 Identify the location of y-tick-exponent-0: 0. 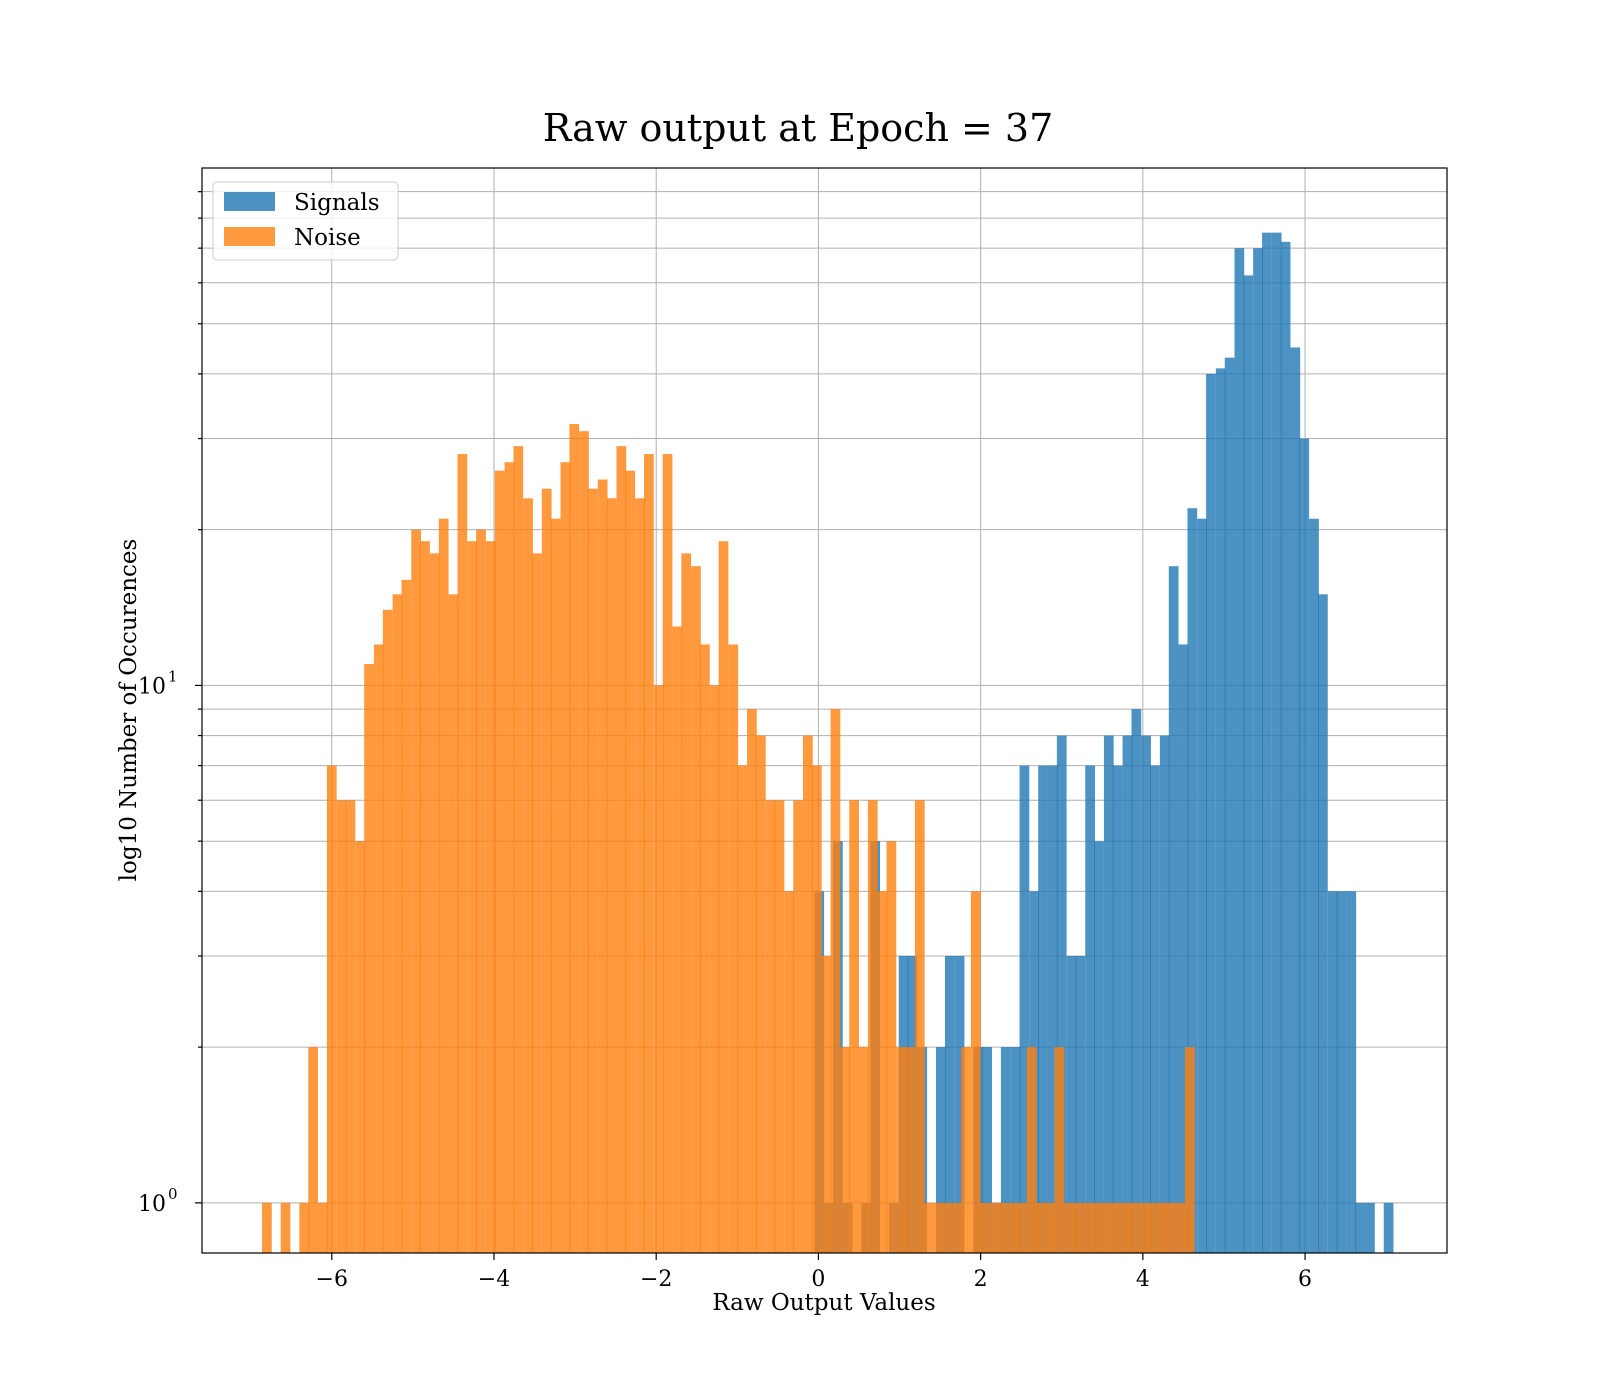
(173, 1194).